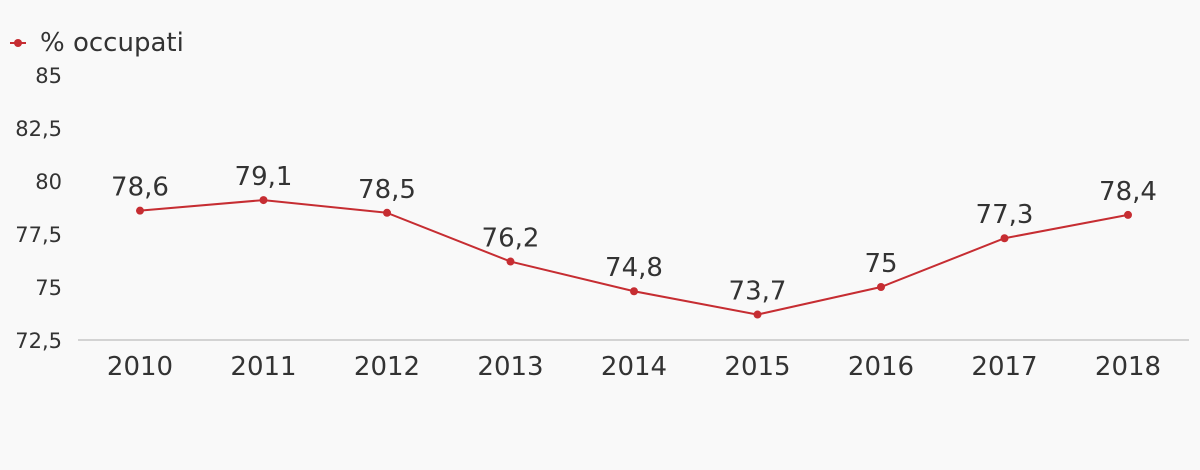 The height and width of the screenshot is (470, 1200). I want to click on data-label: 79,1, so click(264, 177).